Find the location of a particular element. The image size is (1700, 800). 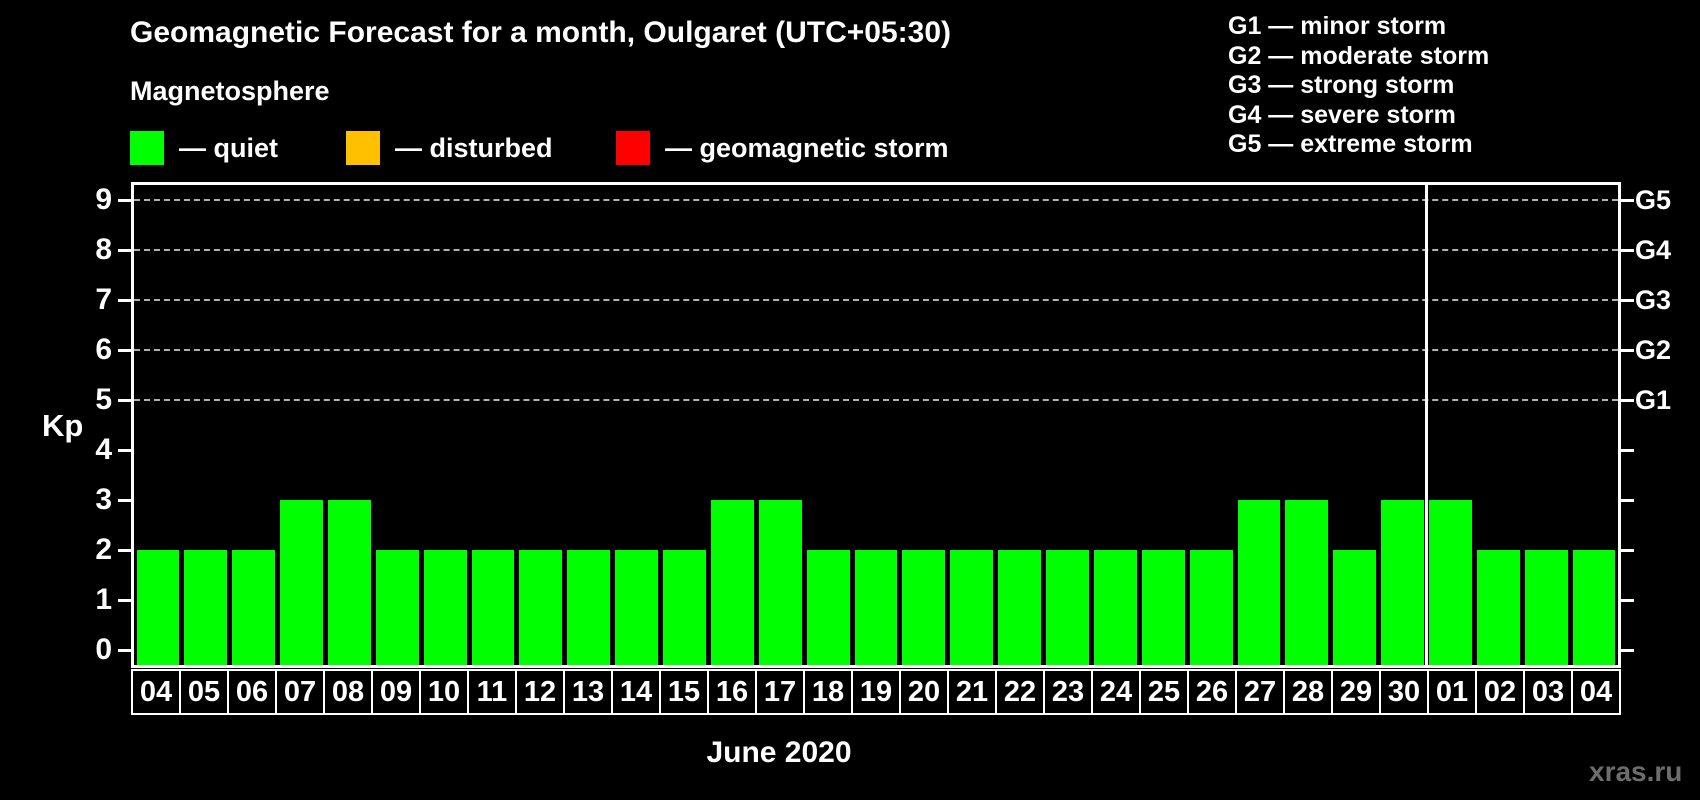

y-axis-label-7: 7 is located at coordinates (103, 299).